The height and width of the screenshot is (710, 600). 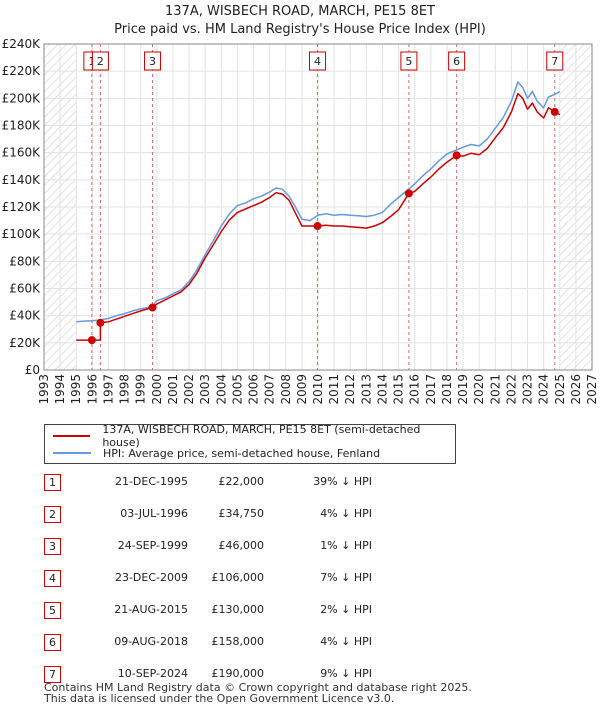 I want to click on transaction-row: 5 21-AUG-2015 £130,000 2% ↓ HPI, so click(x=244, y=611).